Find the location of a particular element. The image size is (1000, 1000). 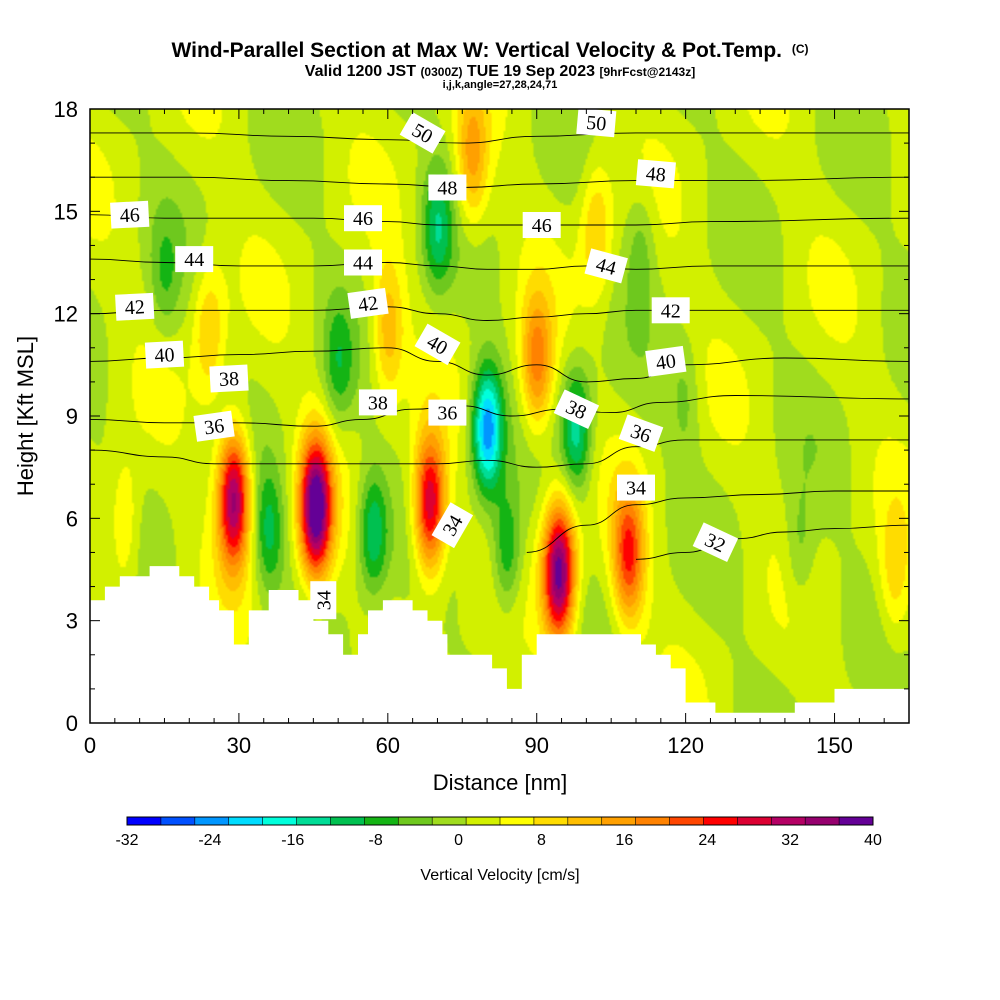

colorbar-tick-label: -24 is located at coordinates (209, 840).